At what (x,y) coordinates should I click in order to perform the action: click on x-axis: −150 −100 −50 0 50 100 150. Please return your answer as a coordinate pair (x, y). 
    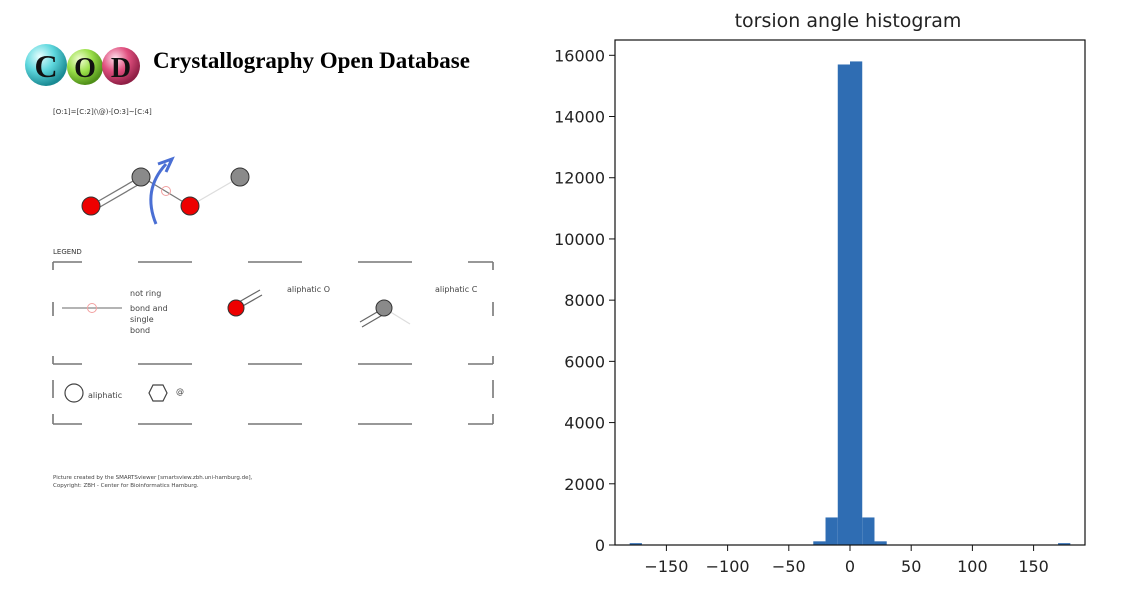
    Looking at the image, I should click on (846, 560).